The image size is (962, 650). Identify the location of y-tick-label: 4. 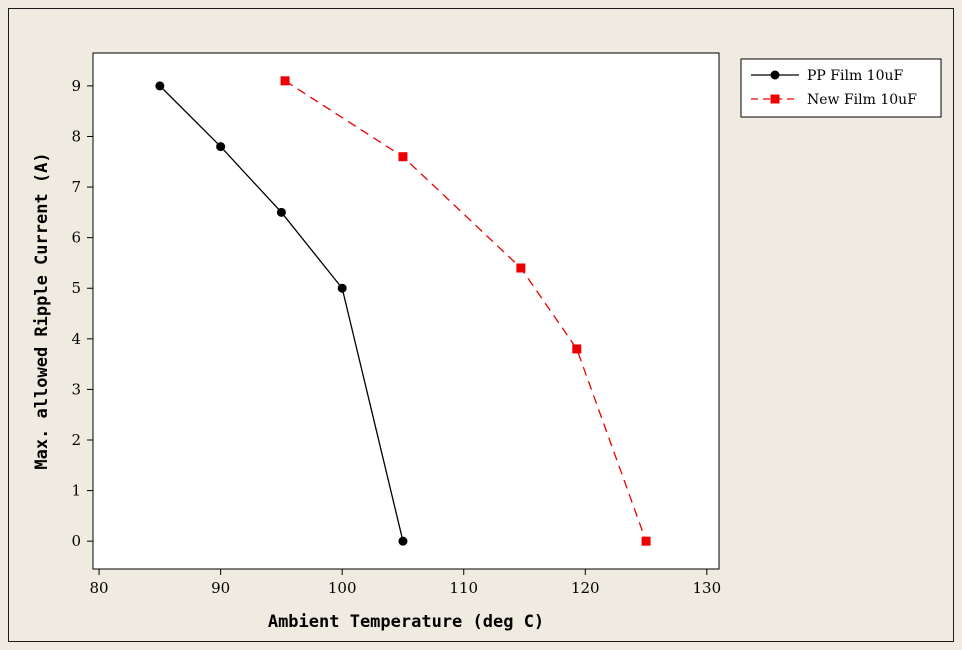
(76, 339).